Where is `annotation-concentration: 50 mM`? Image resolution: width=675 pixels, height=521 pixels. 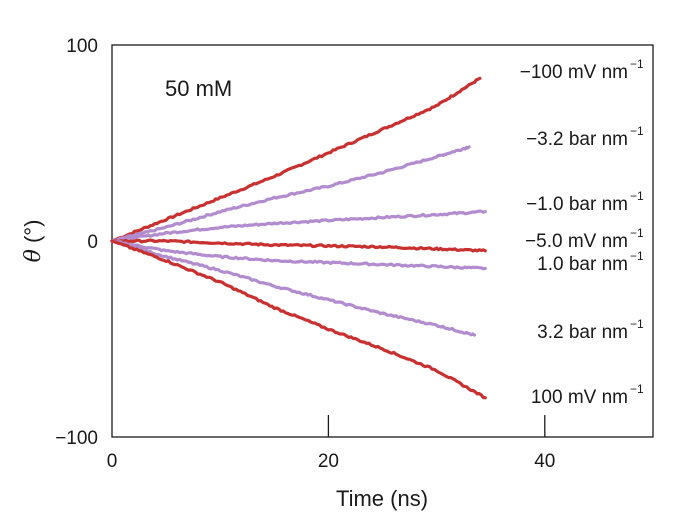
annotation-concentration: 50 mM is located at coordinates (198, 88).